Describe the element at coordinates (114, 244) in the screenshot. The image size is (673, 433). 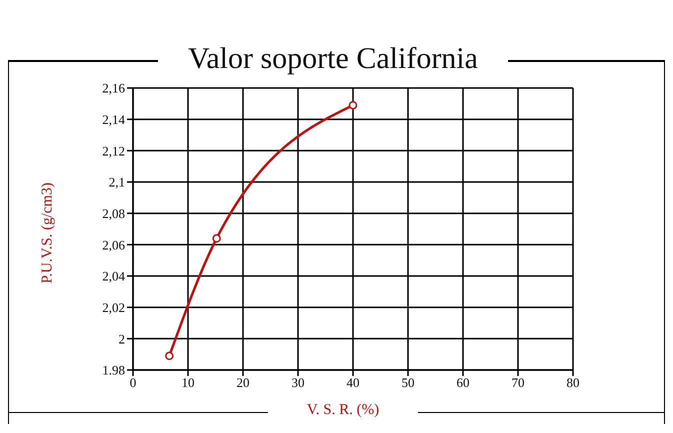
I see `y-tick-label: 2,06` at that location.